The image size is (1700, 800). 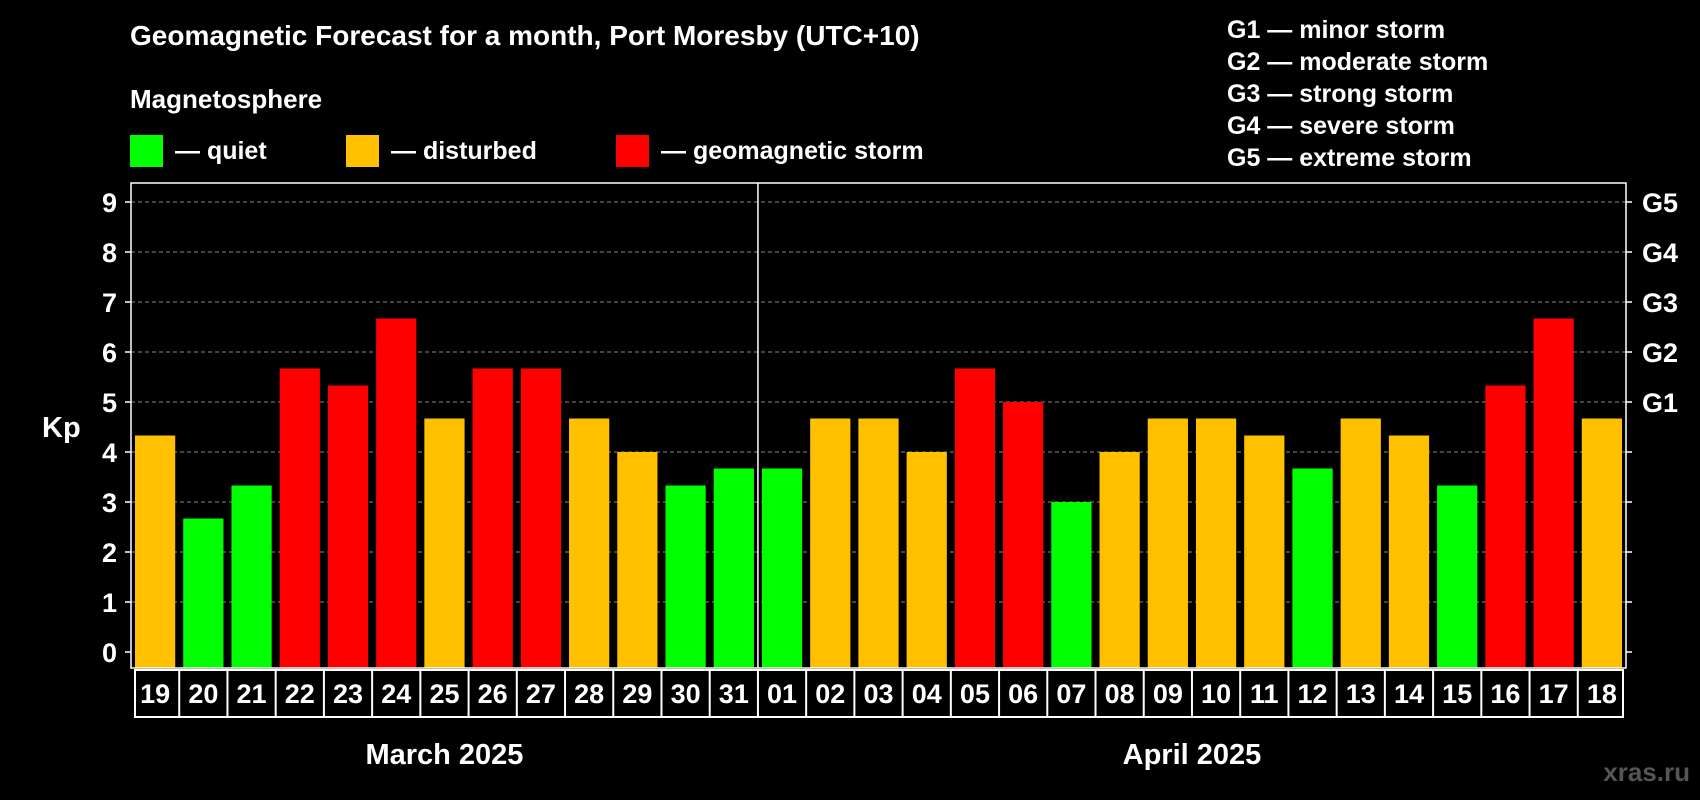 What do you see at coordinates (109, 553) in the screenshot?
I see `y-tick-label: 2` at bounding box center [109, 553].